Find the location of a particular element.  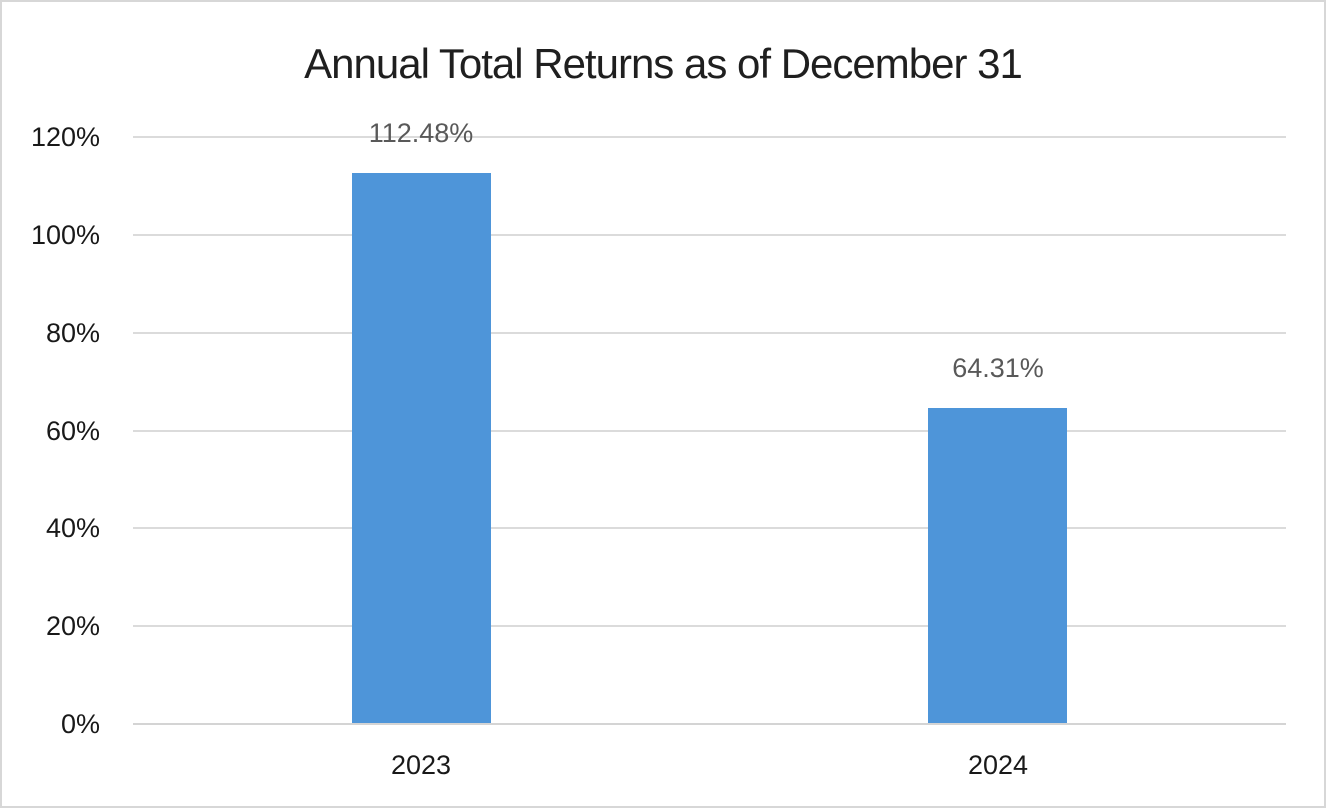

y-axis-tick-label: 80% is located at coordinates (72, 333).